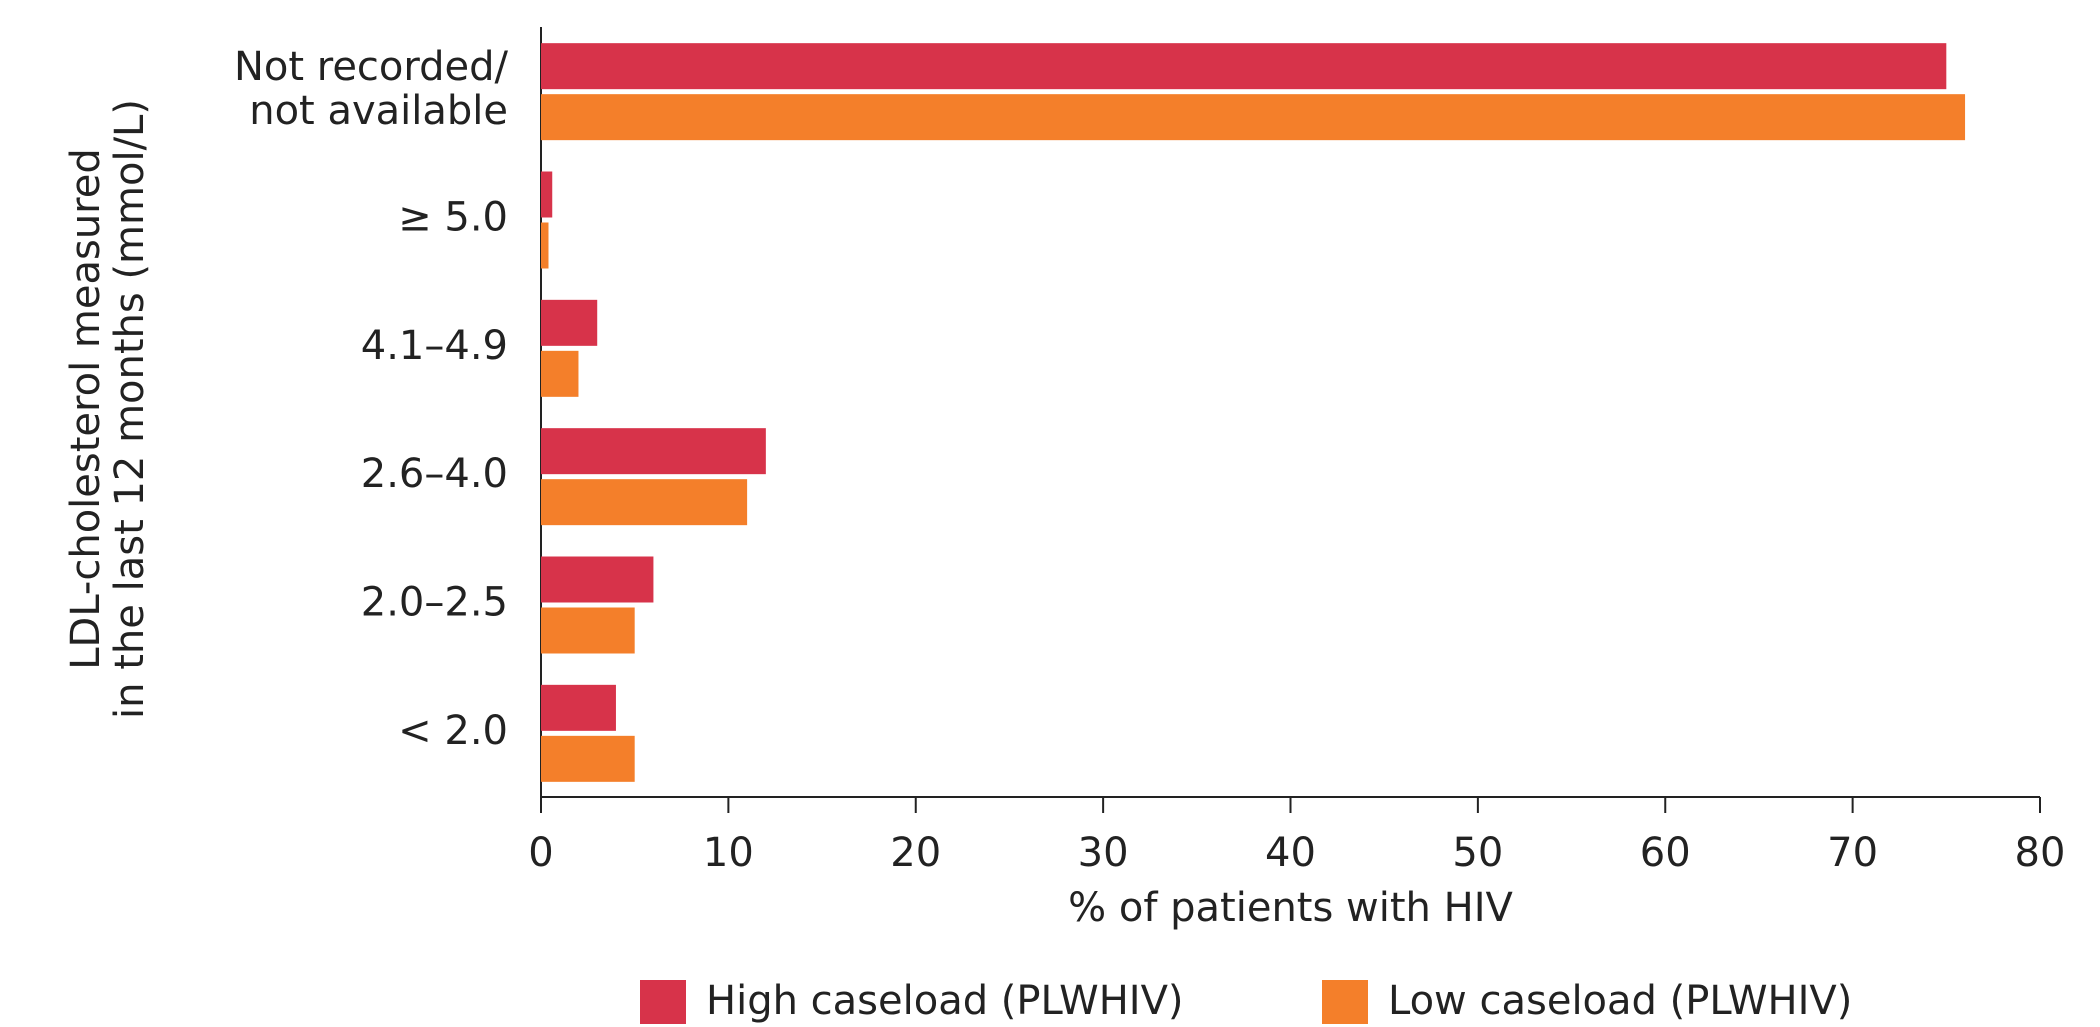  I want to click on y-tick-label: ≥ 5.0, so click(453, 218).